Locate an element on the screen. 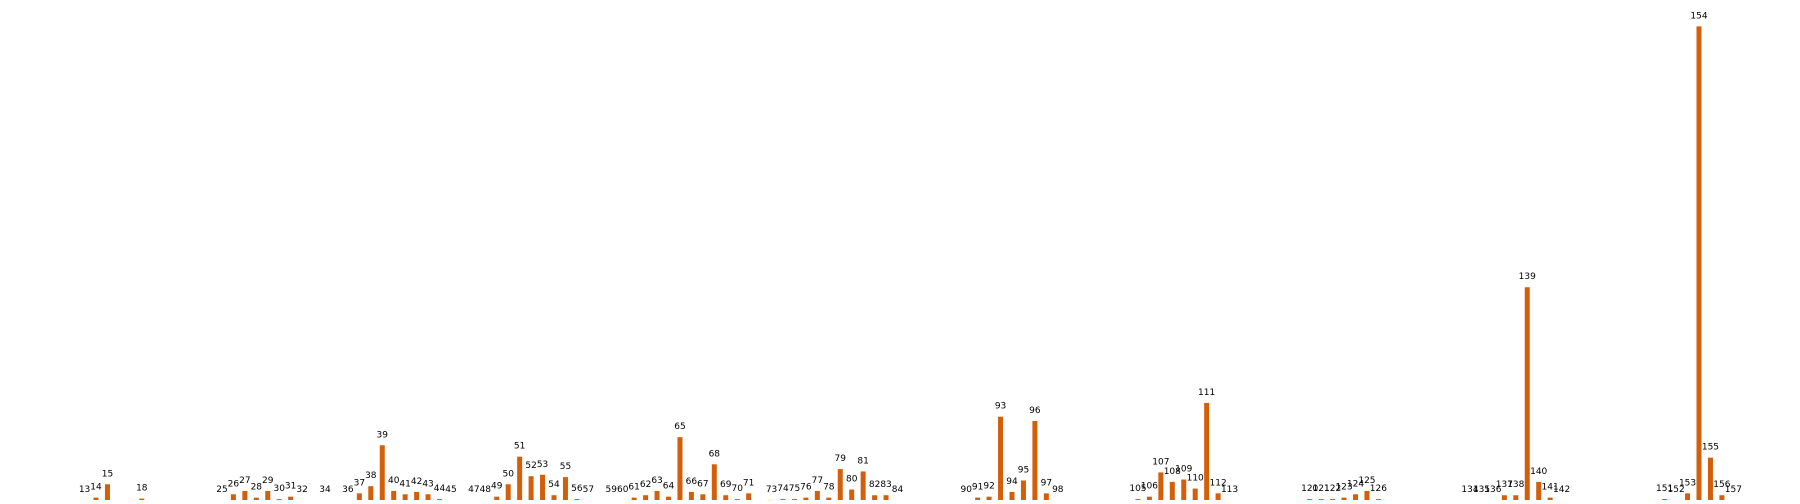 This screenshot has height=504, width=1800. bar-label-61: 61 is located at coordinates (633, 488).